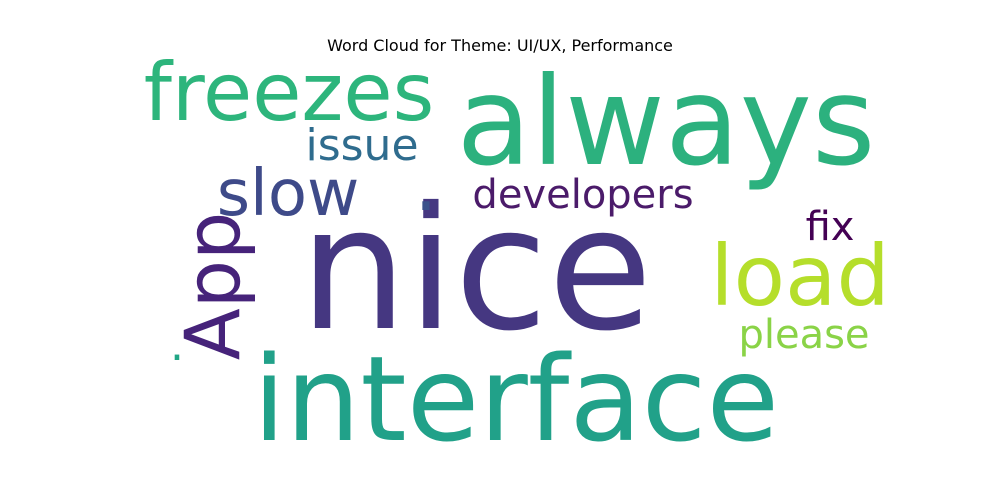  I want to click on word-fix: fix, so click(830, 227).